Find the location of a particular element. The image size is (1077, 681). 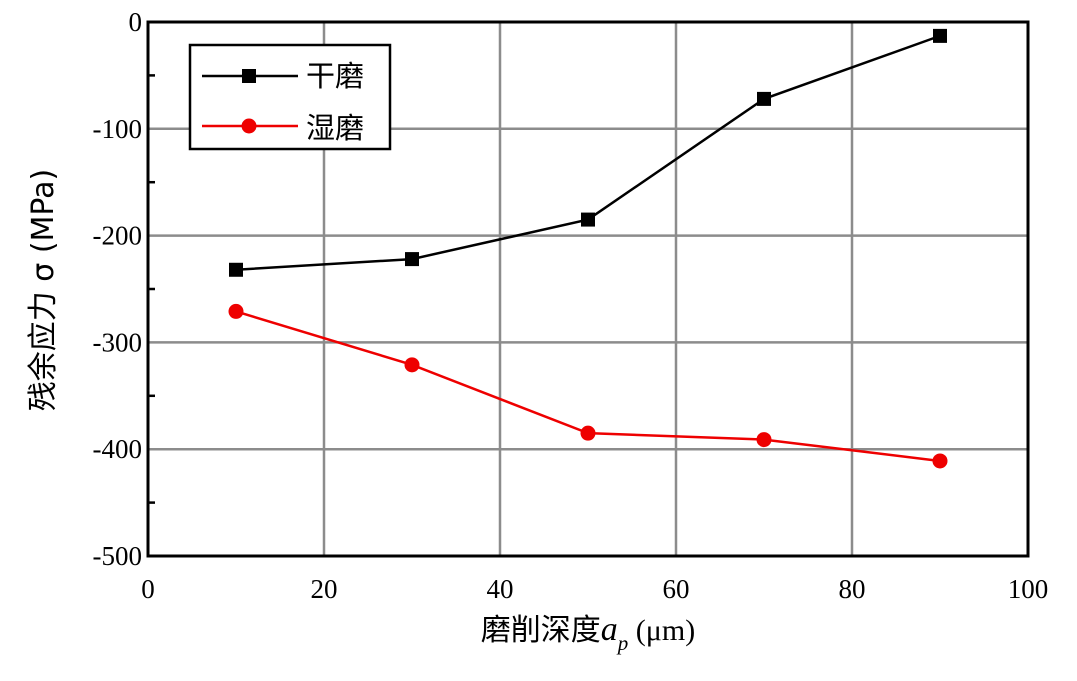

x-tick-label: 40 is located at coordinates (500, 589).